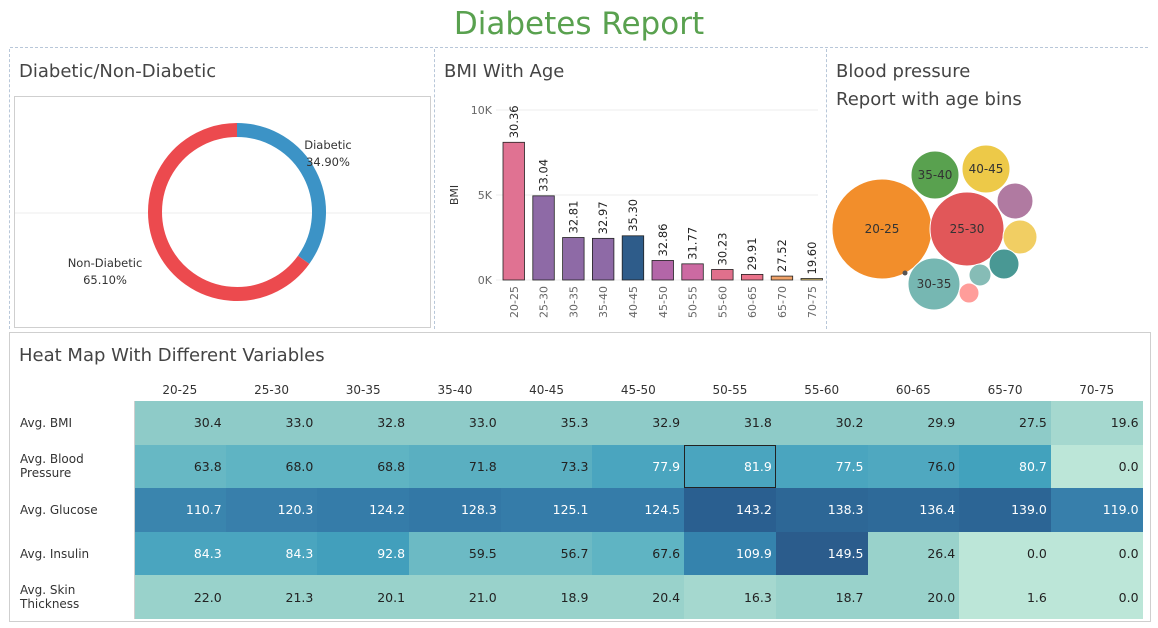 The image size is (1158, 628). What do you see at coordinates (821, 510) in the screenshot?
I see `heatmap-cell: 138.3` at bounding box center [821, 510].